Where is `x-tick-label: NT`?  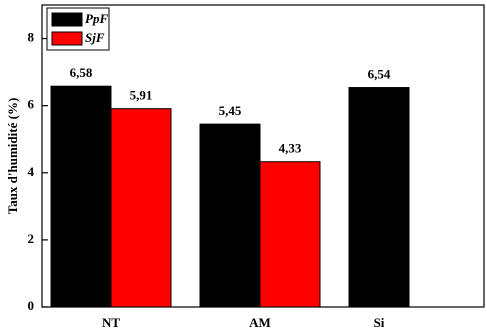 x-tick-label: NT is located at coordinates (111, 322).